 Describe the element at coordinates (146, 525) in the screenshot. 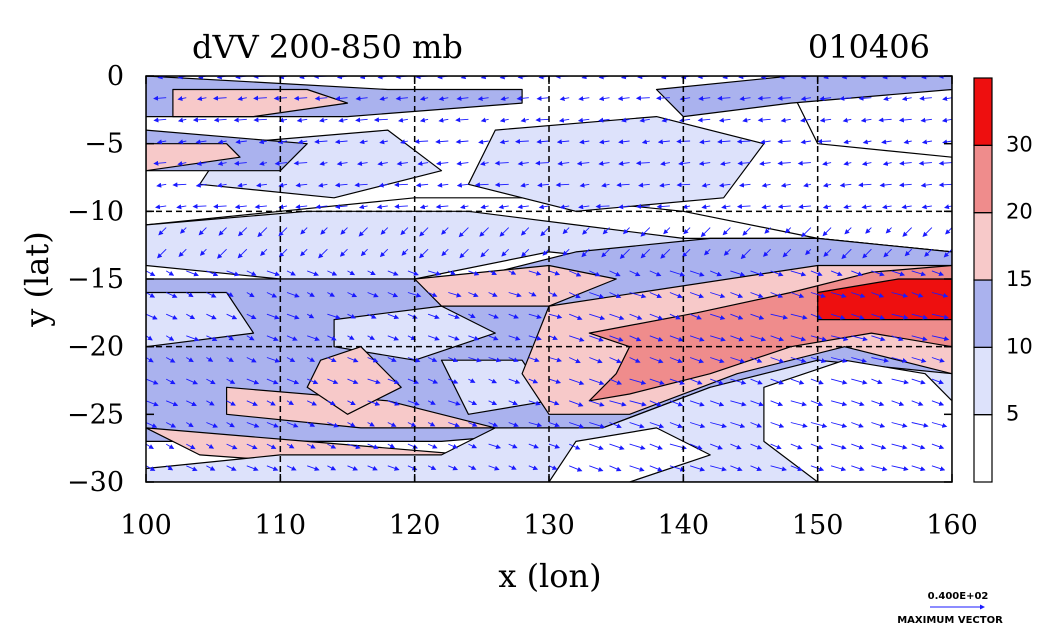

I see `x-tick-label: 100` at that location.